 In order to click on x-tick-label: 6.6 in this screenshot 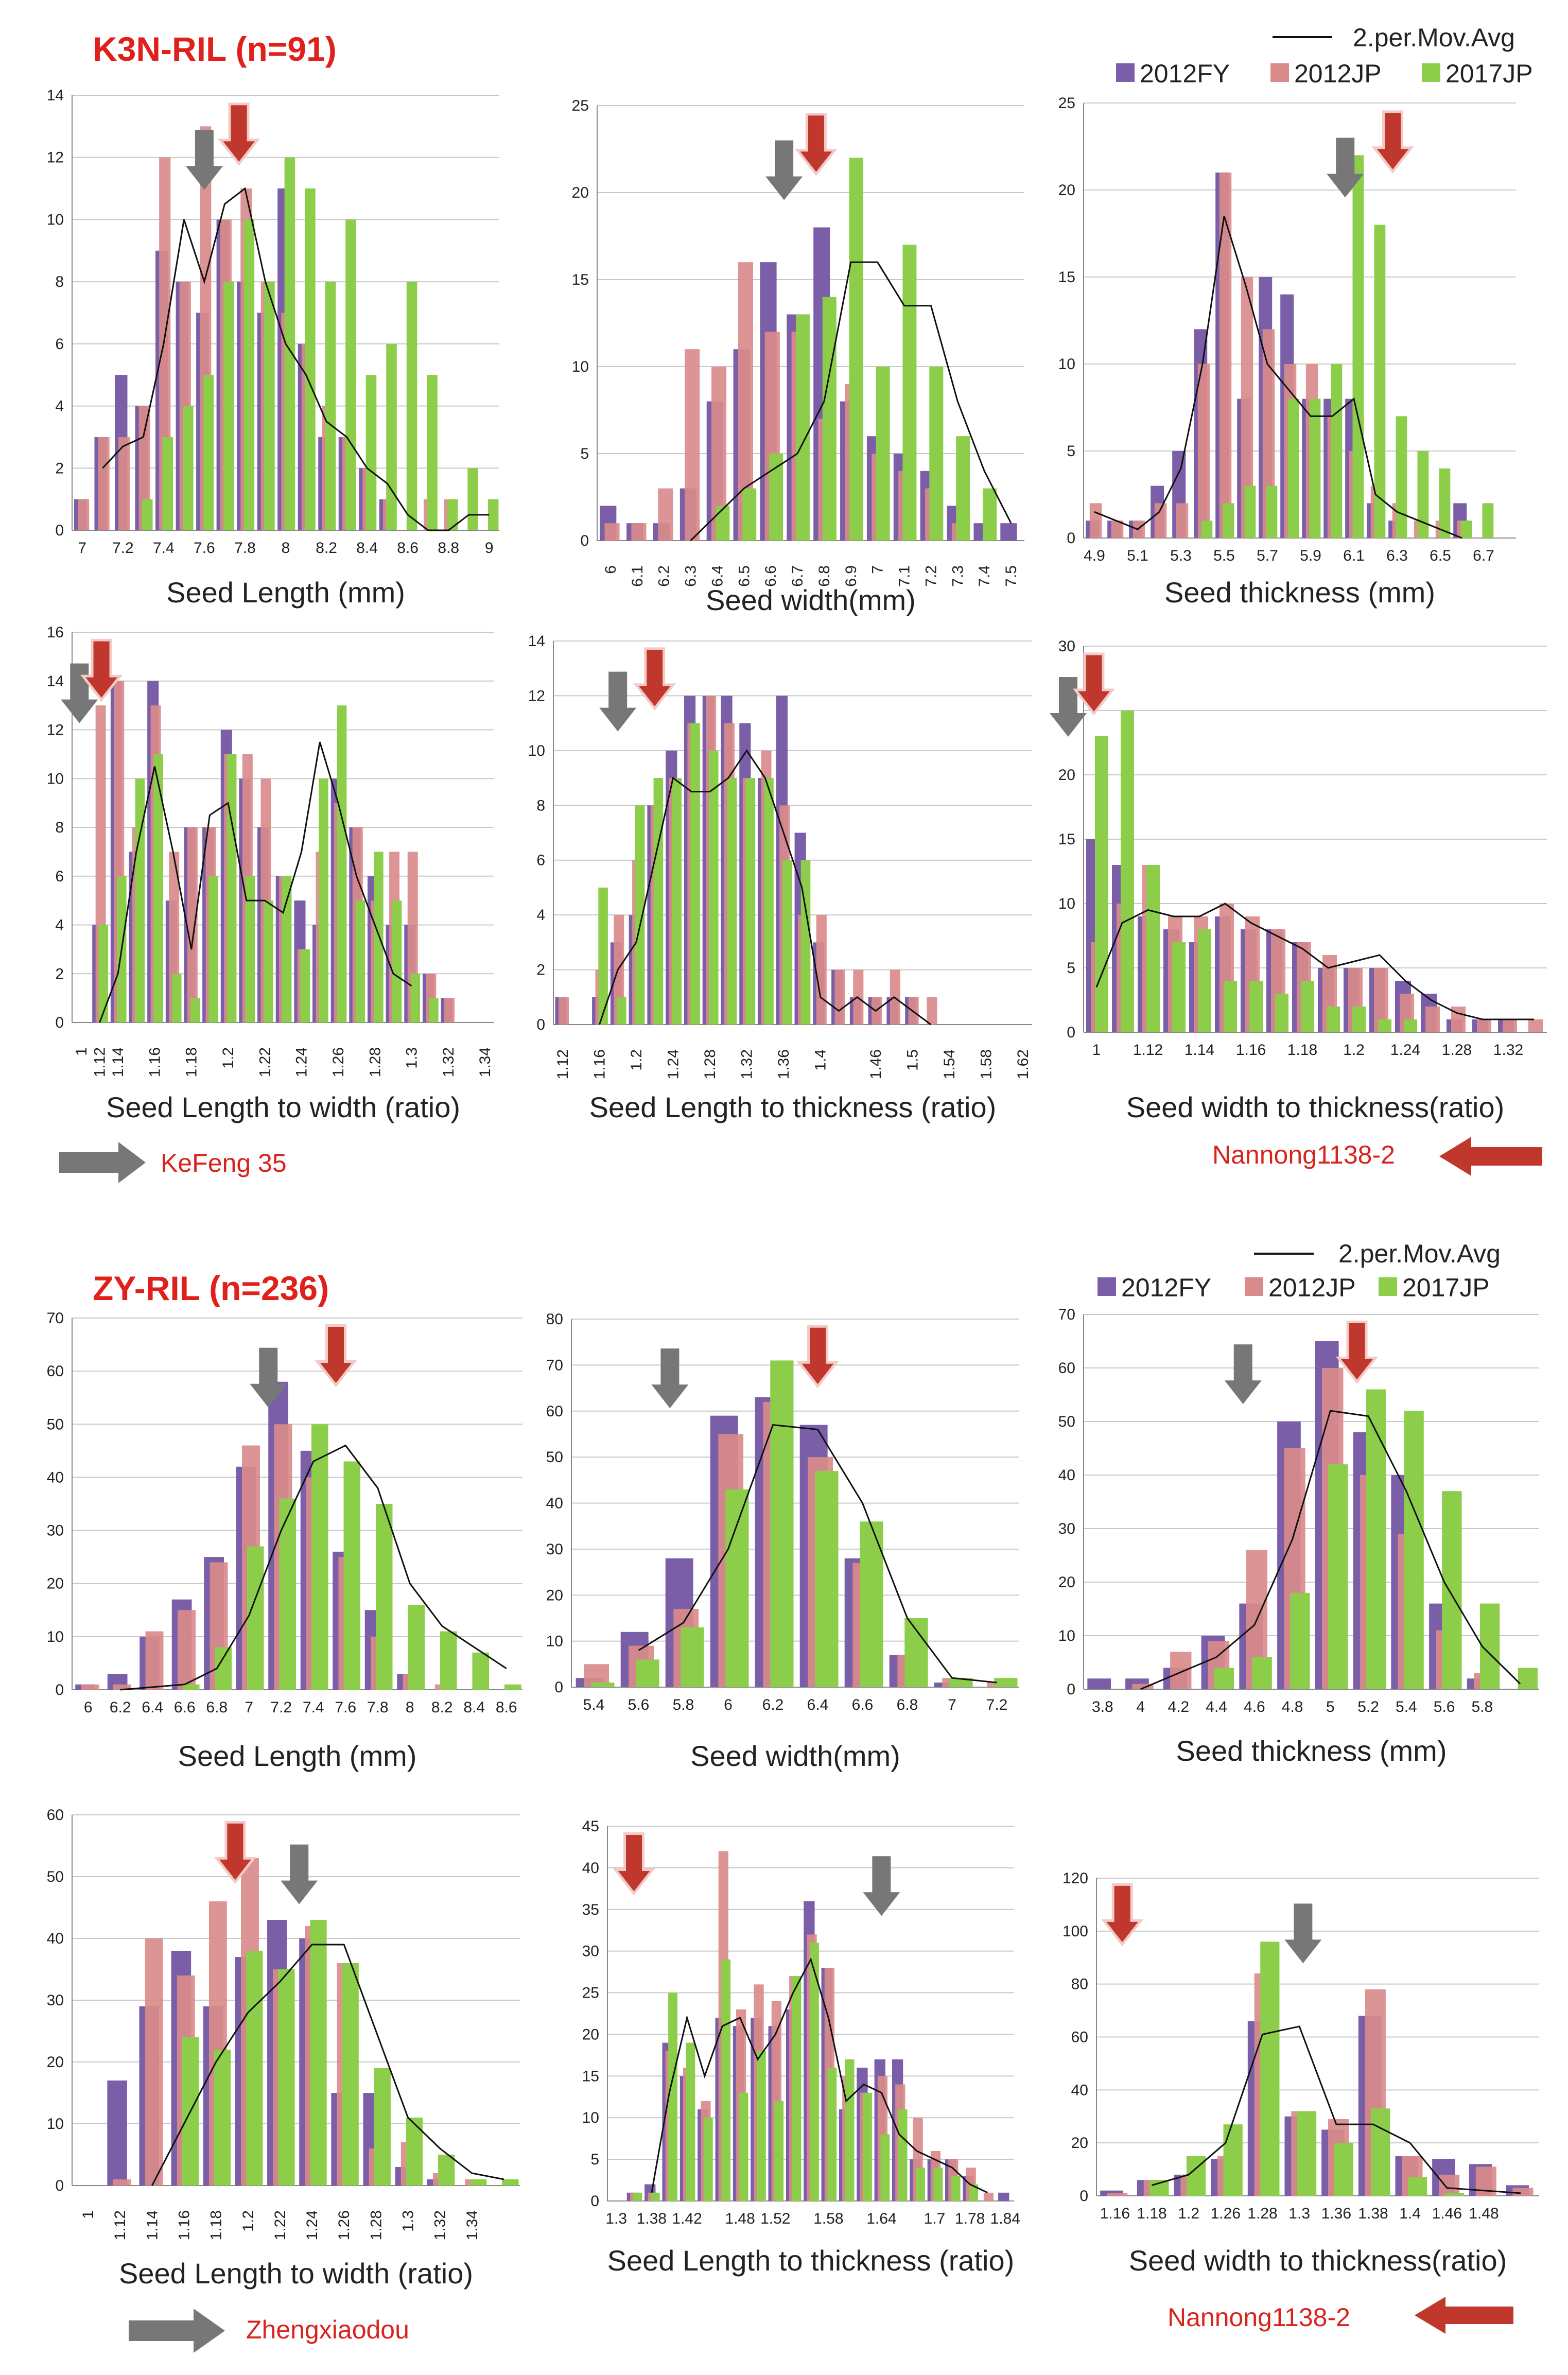, I will do `click(185, 1707)`.